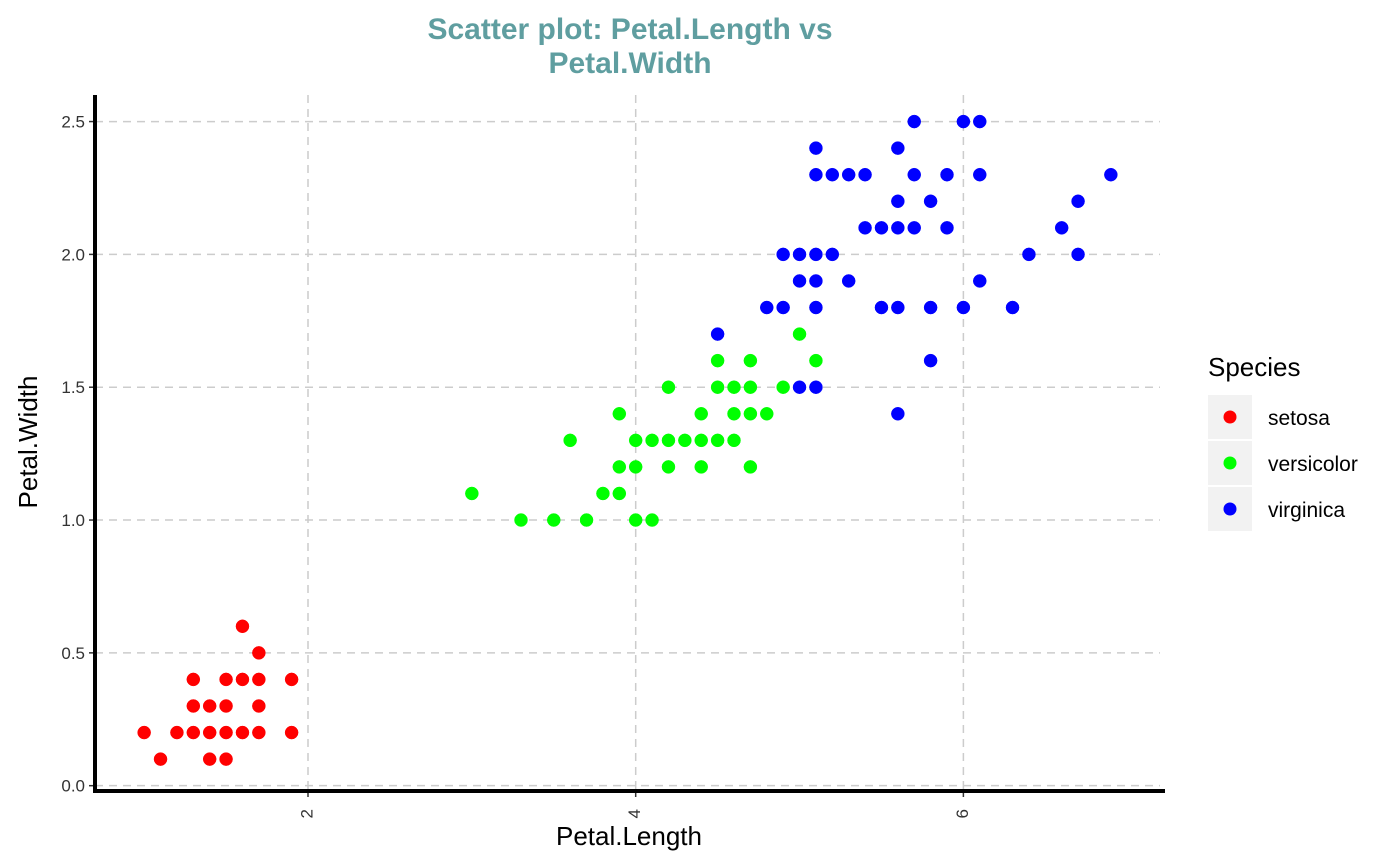  I want to click on x-tick-label: 4, so click(634, 813).